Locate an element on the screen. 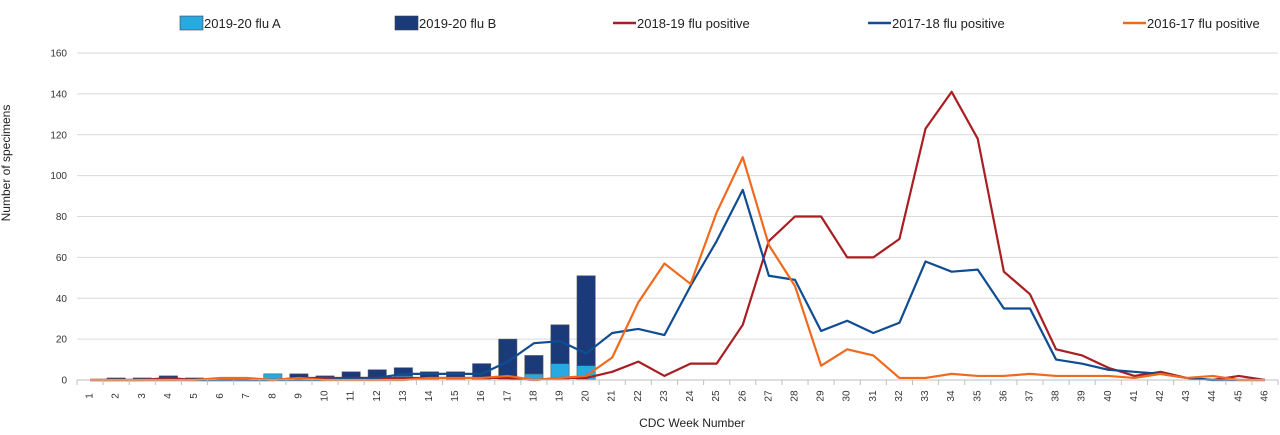 The image size is (1280, 435). x-axis-title: CDC Week Number is located at coordinates (692, 423).